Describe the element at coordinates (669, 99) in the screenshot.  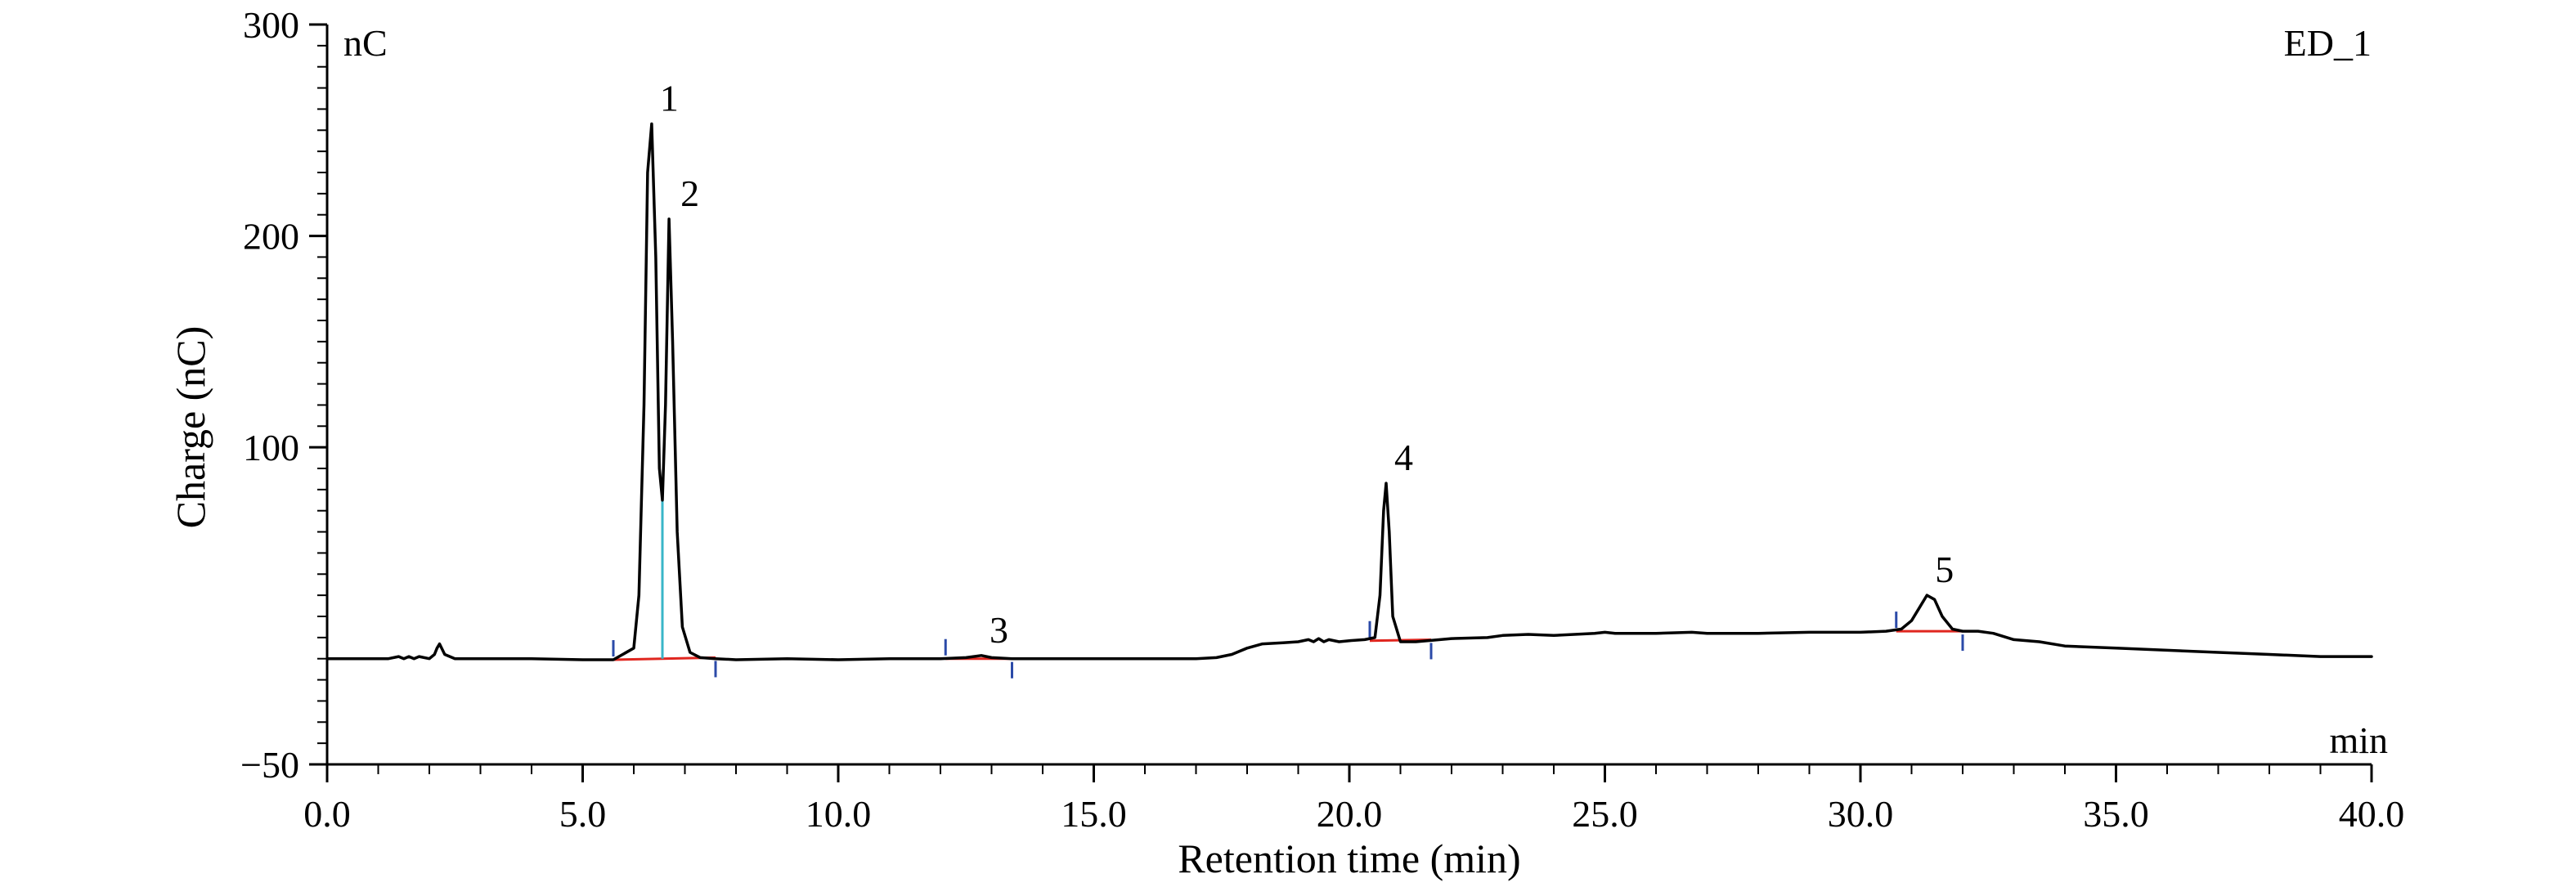
I see `peak-label: 1` at that location.